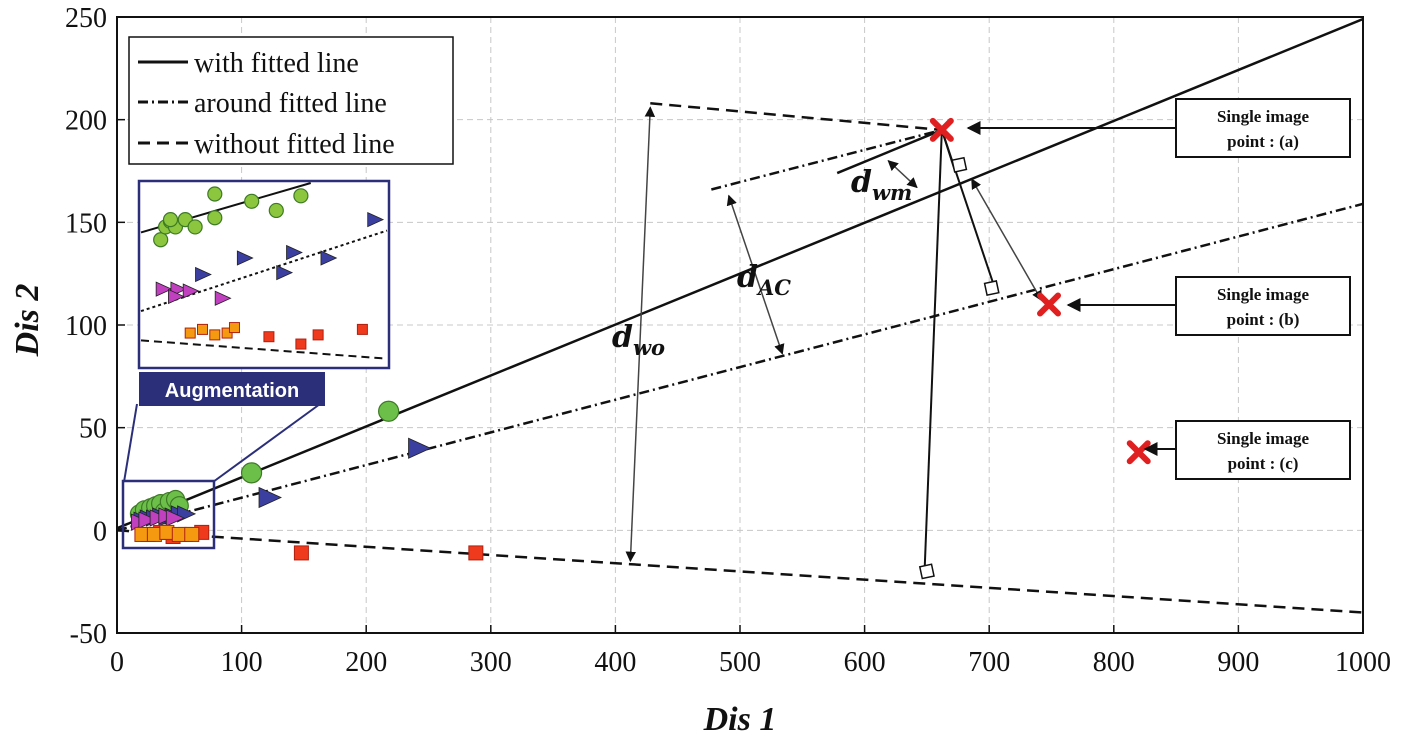 Image resolution: width=1405 pixels, height=737 pixels. I want to click on callout-a-line1: Single image, so click(1263, 116).